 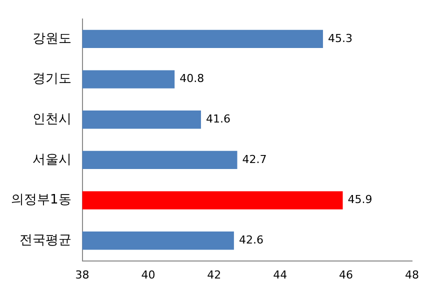 What do you see at coordinates (254, 159) in the screenshot?
I see `data-label: 42.7` at bounding box center [254, 159].